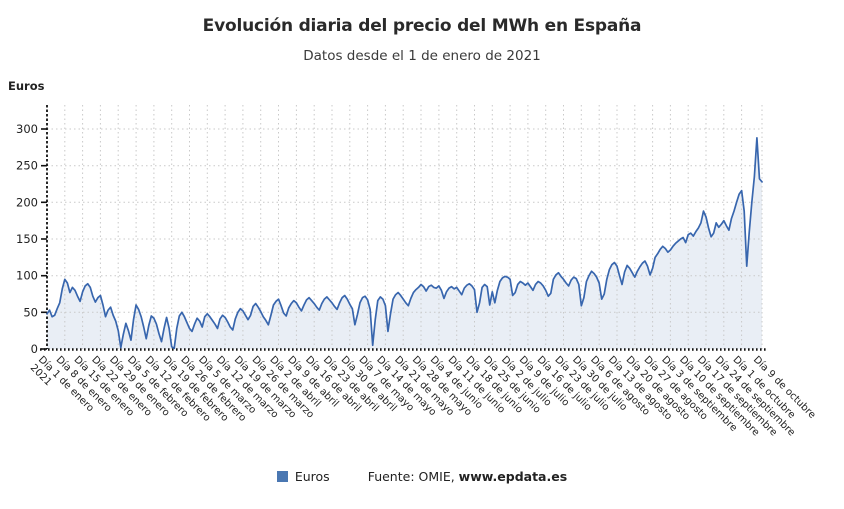 This screenshot has height=509, width=844. Describe the element at coordinates (26, 86) in the screenshot. I see `y-axis-title: Euros` at that location.